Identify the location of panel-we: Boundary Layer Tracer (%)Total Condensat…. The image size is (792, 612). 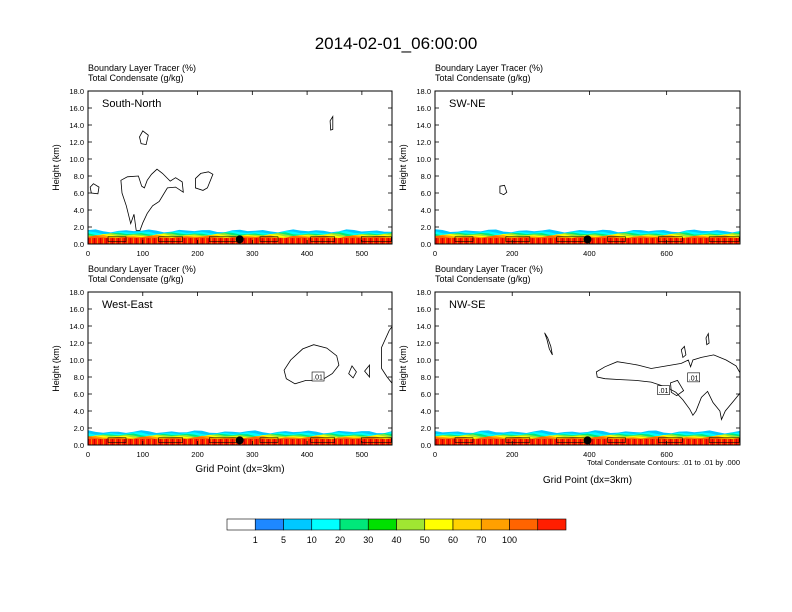
(222, 369).